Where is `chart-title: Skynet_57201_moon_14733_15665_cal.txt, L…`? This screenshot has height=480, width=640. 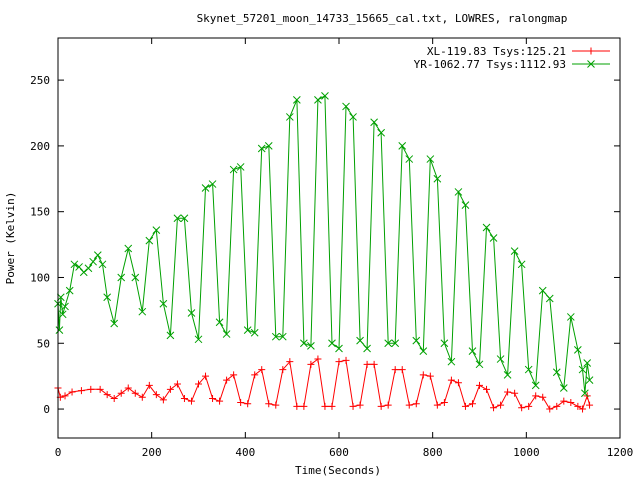 chart-title: Skynet_57201_moon_14733_15665_cal.txt, L… is located at coordinates (382, 18).